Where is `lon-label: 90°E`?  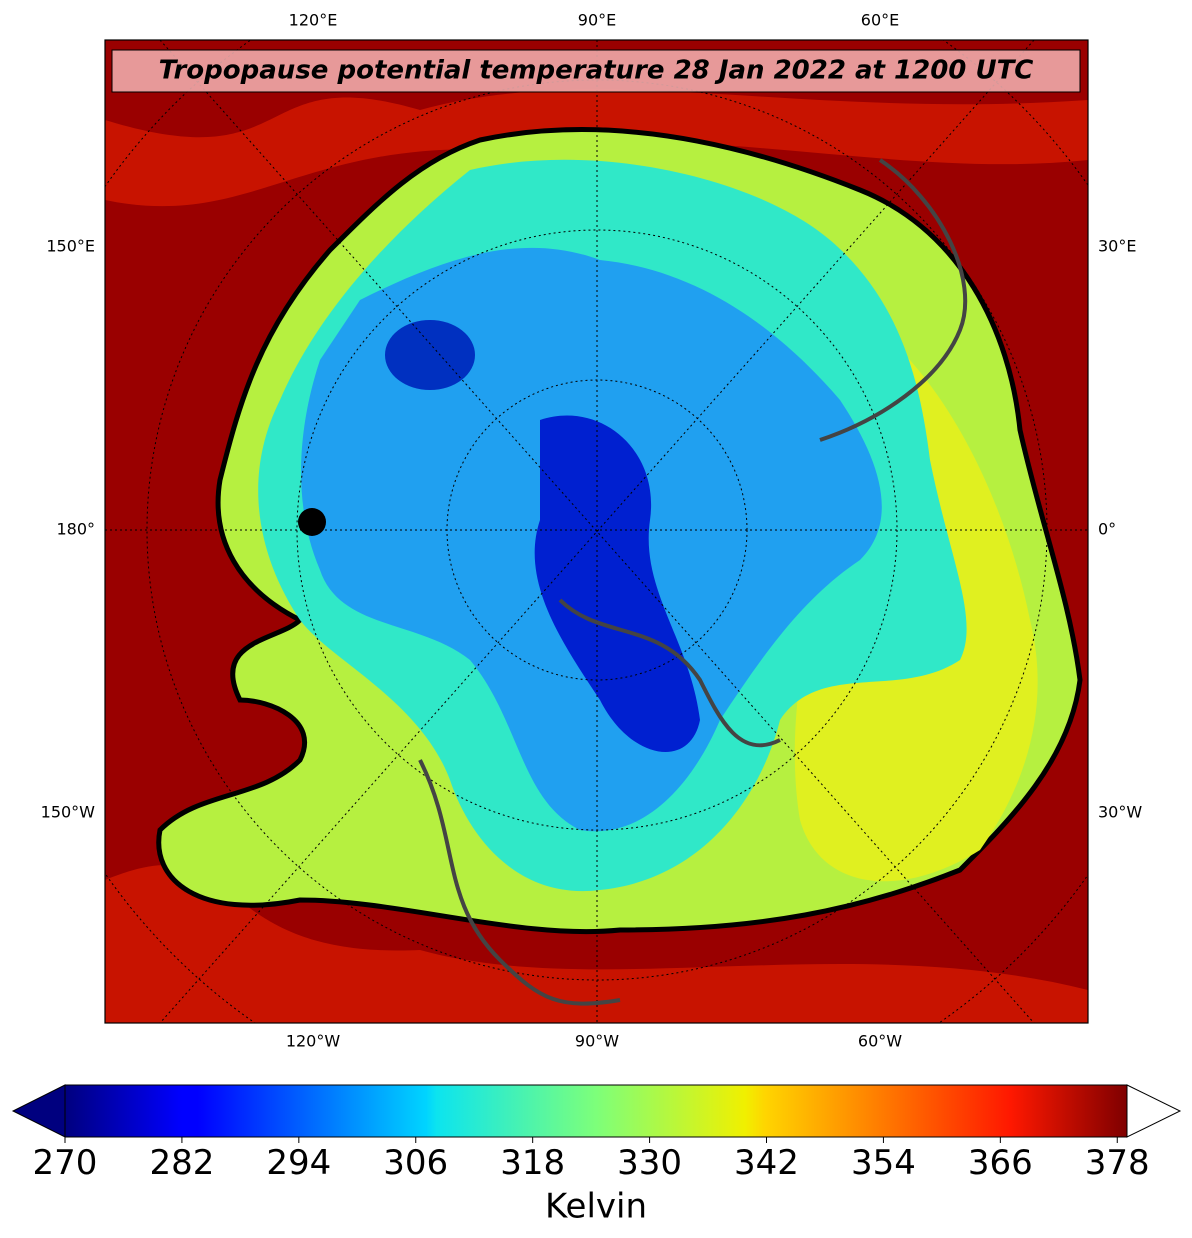
lon-label: 90°E is located at coordinates (597, 20).